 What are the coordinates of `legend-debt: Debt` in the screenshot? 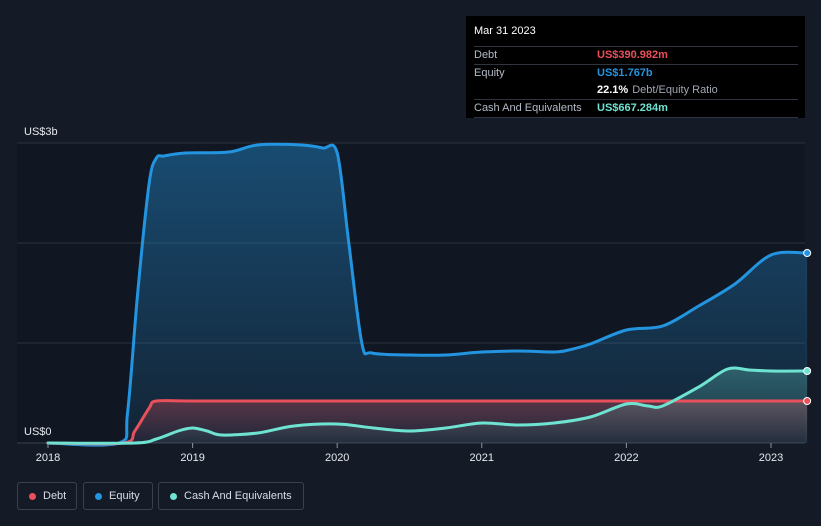 It's located at (47, 496).